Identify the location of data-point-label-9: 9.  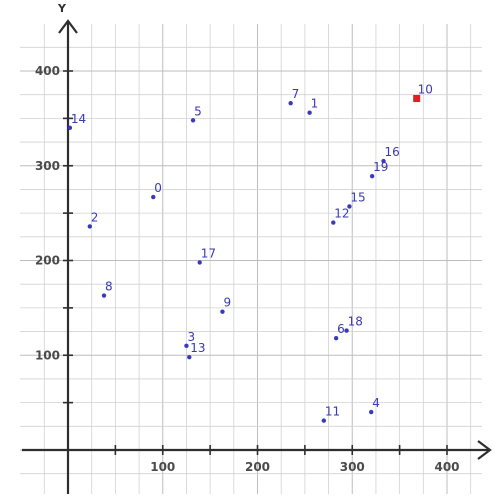
(227, 303).